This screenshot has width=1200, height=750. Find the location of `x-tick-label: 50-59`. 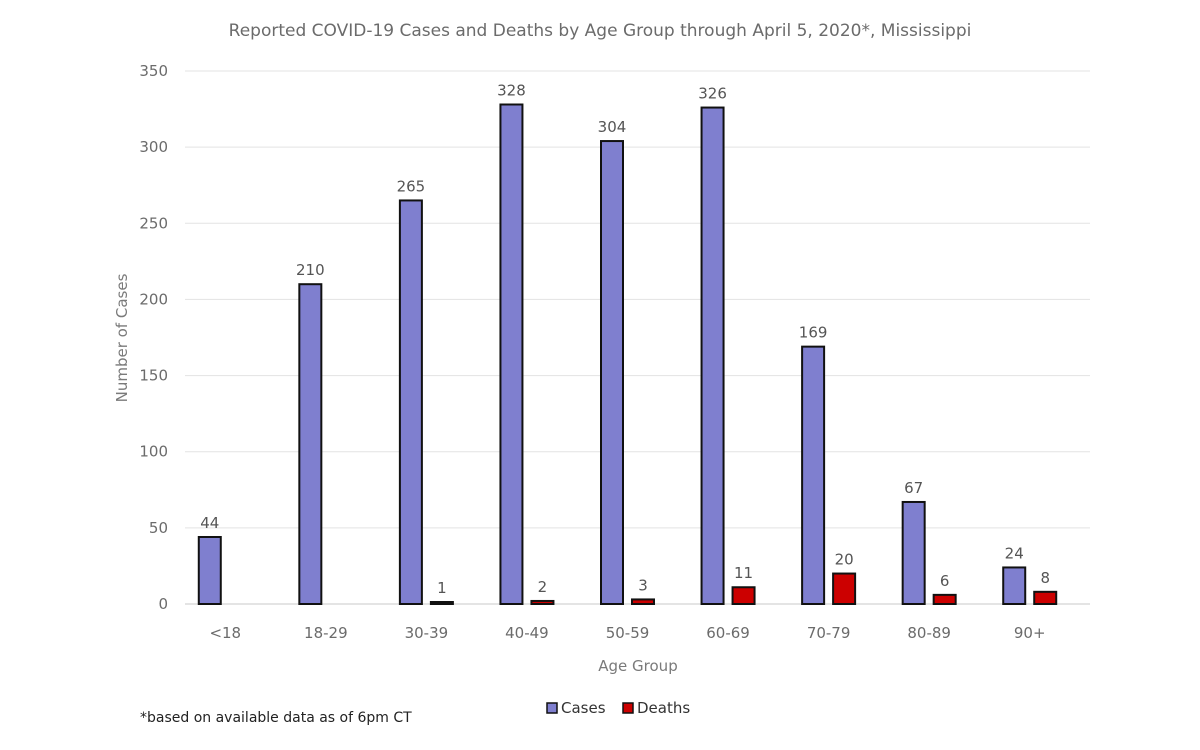

x-tick-label: 50-59 is located at coordinates (628, 633).